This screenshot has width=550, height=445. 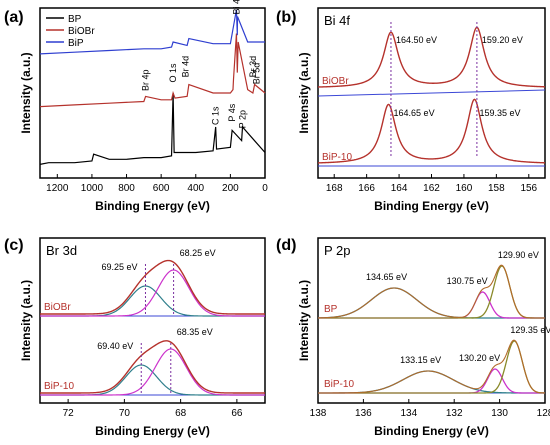 What do you see at coordinates (81, 31) in the screenshot?
I see `panel-a-legend-label: BiOBr` at bounding box center [81, 31].